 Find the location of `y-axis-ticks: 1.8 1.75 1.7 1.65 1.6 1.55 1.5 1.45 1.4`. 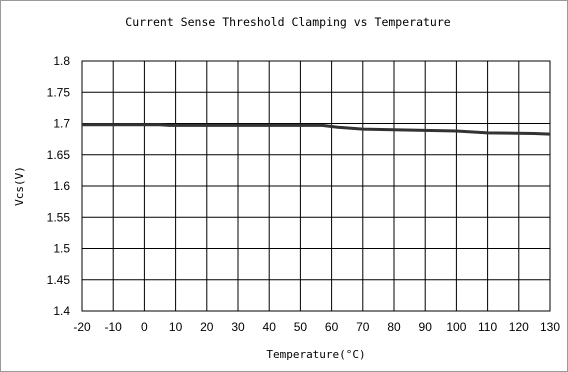

y-axis-ticks: 1.8 1.75 1.7 1.65 1.6 1.55 1.5 1.45 1.4 is located at coordinates (59, 186).